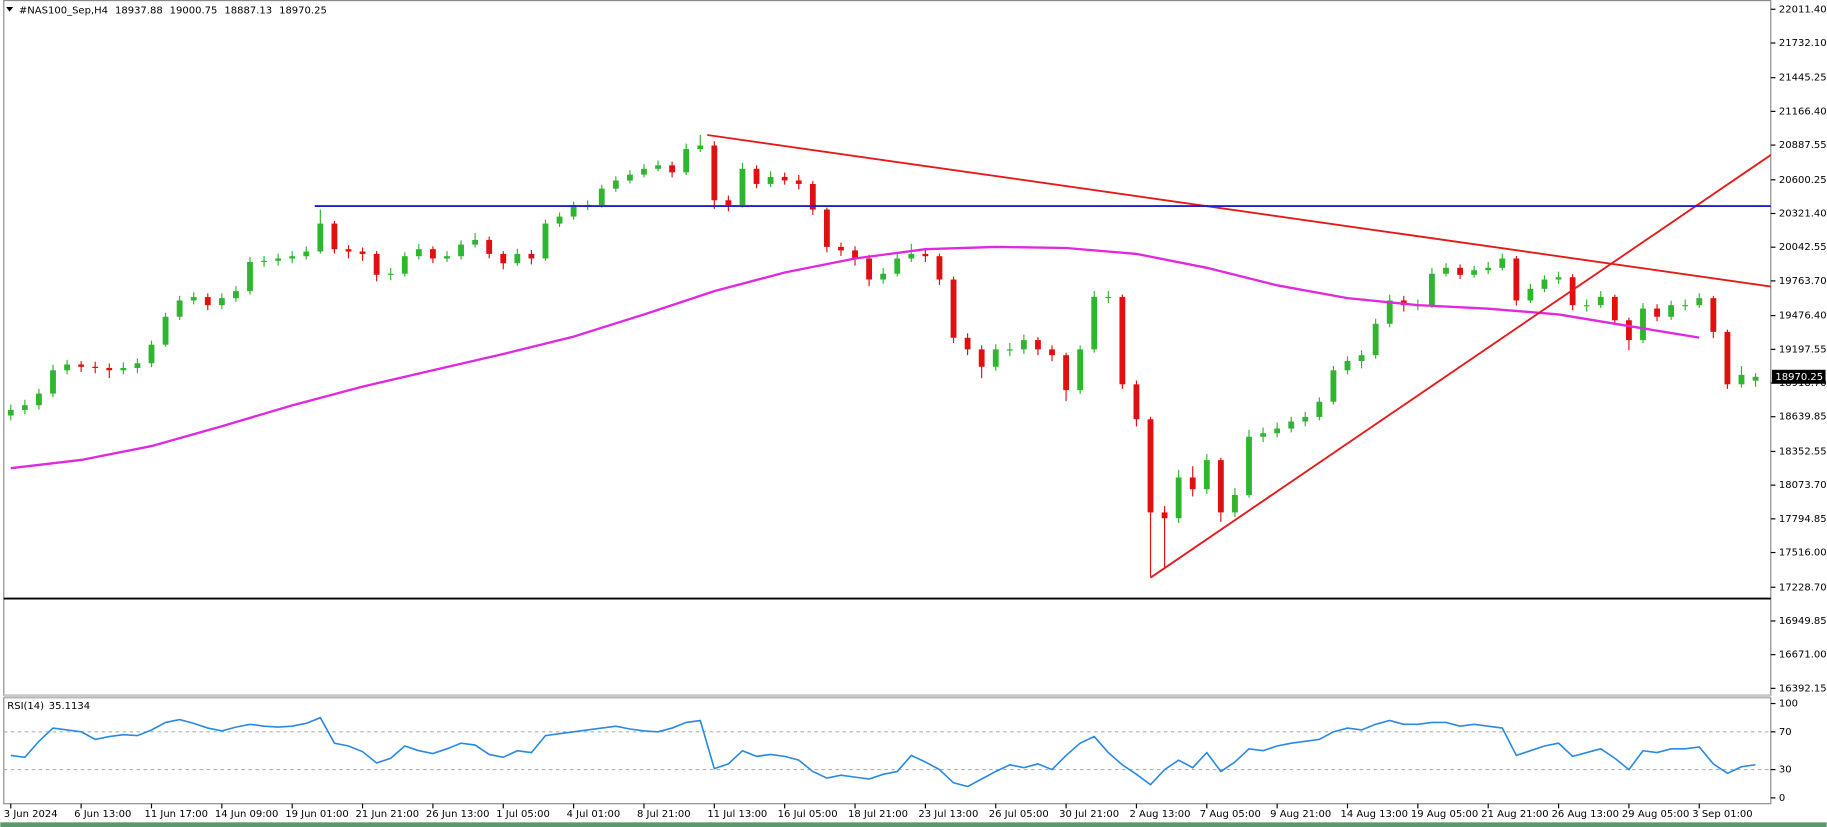 Image resolution: width=1827 pixels, height=827 pixels. What do you see at coordinates (1585, 814) in the screenshot?
I see `x-tick-label: 26 Aug 13:00` at bounding box center [1585, 814].